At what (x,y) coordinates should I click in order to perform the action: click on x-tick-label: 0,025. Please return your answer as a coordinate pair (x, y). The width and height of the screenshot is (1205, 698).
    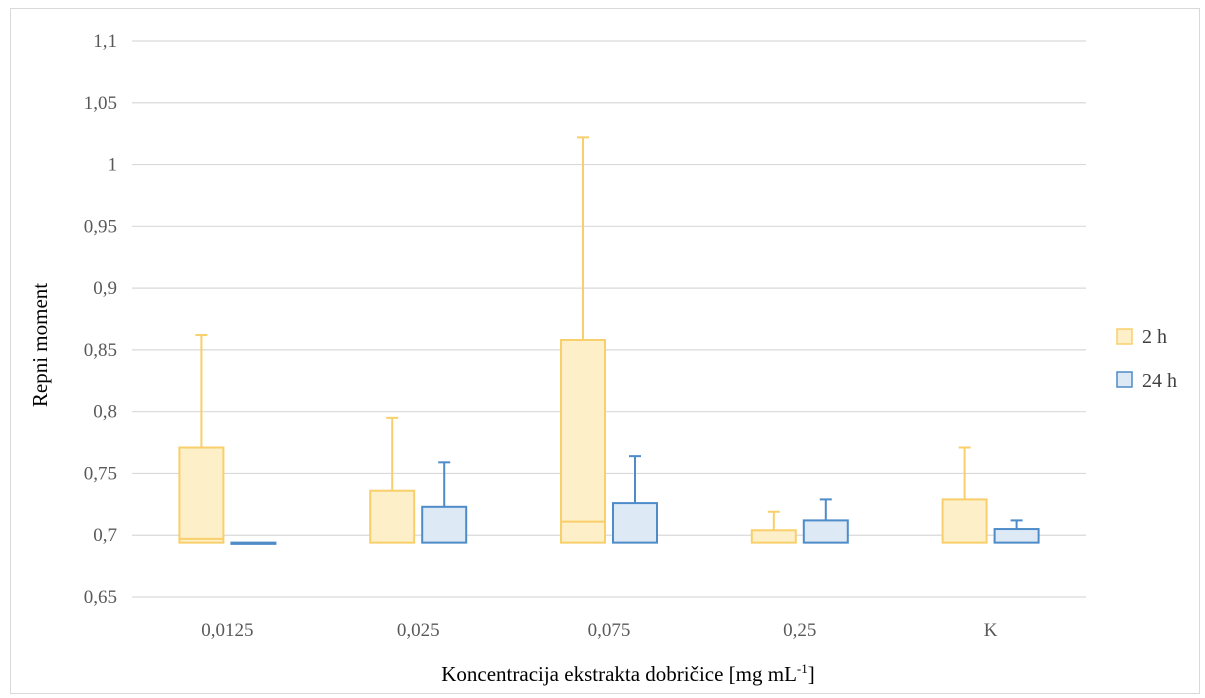
    Looking at the image, I should click on (418, 630).